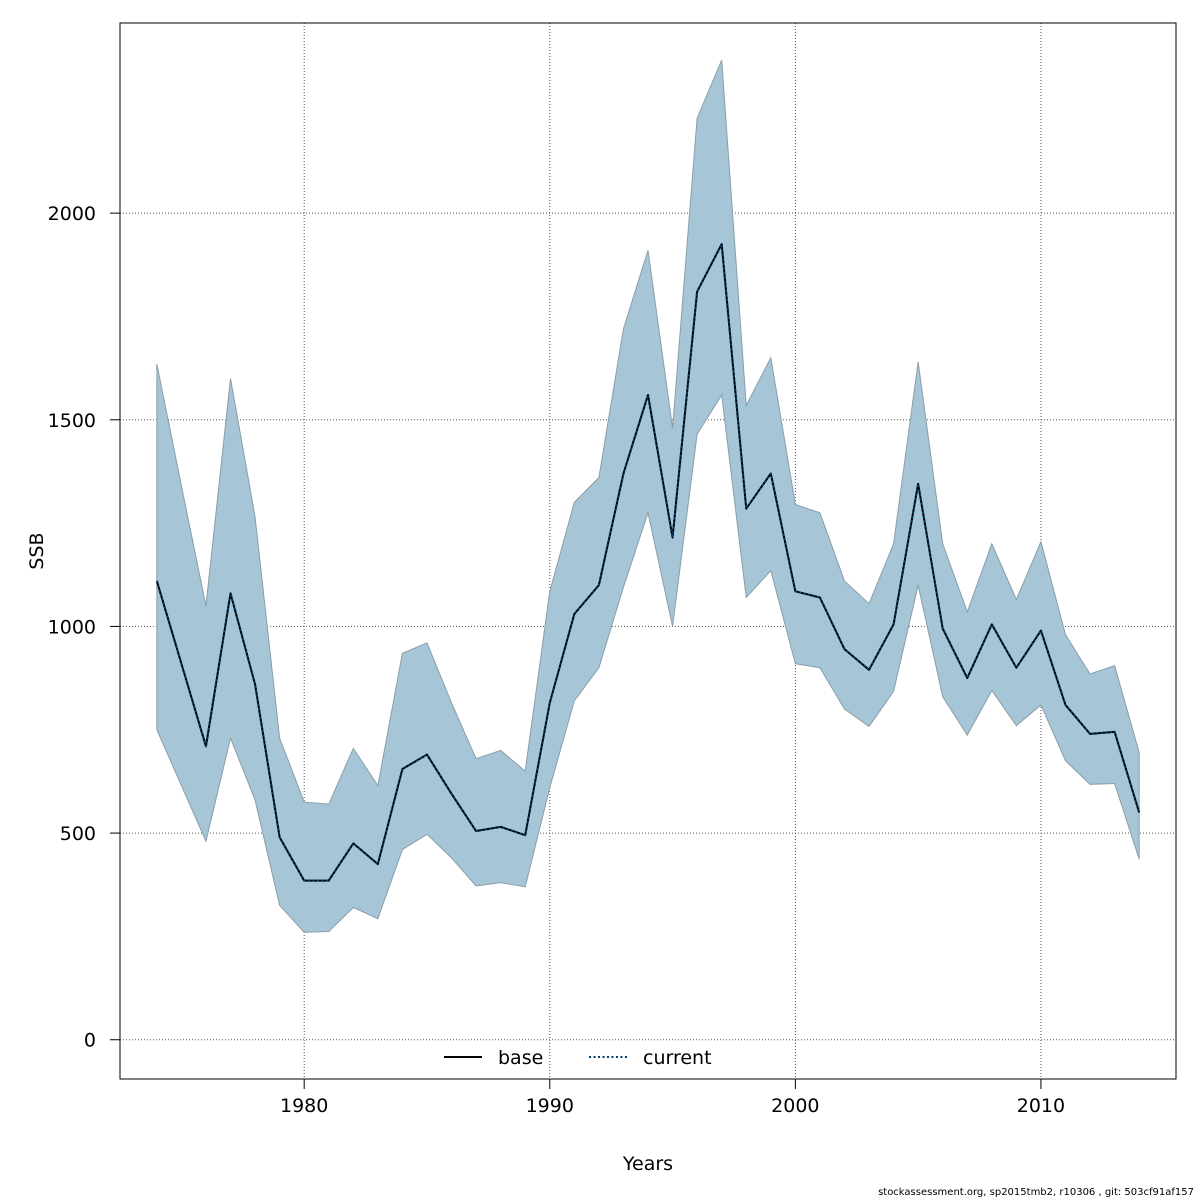  I want to click on x-tick-label: 1990, so click(550, 1106).